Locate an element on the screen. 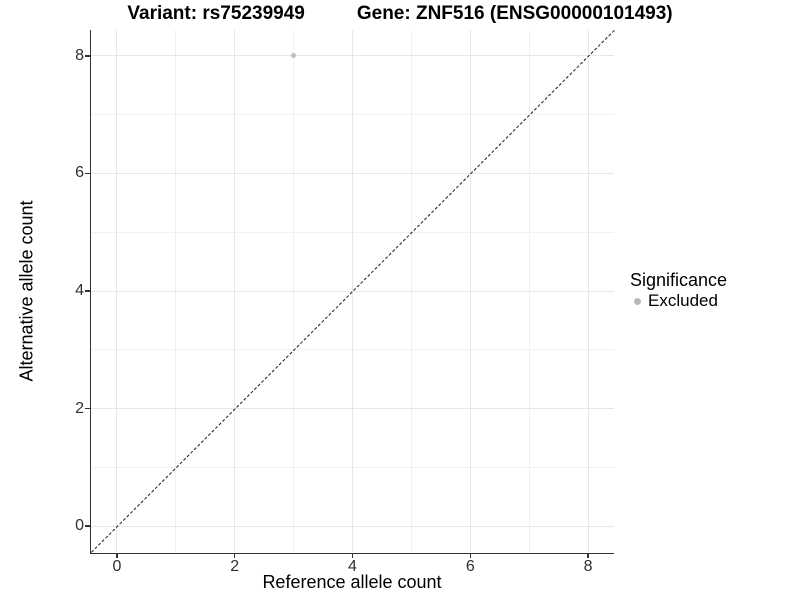 This screenshot has height=600, width=800. legend-title: Significance is located at coordinates (679, 280).